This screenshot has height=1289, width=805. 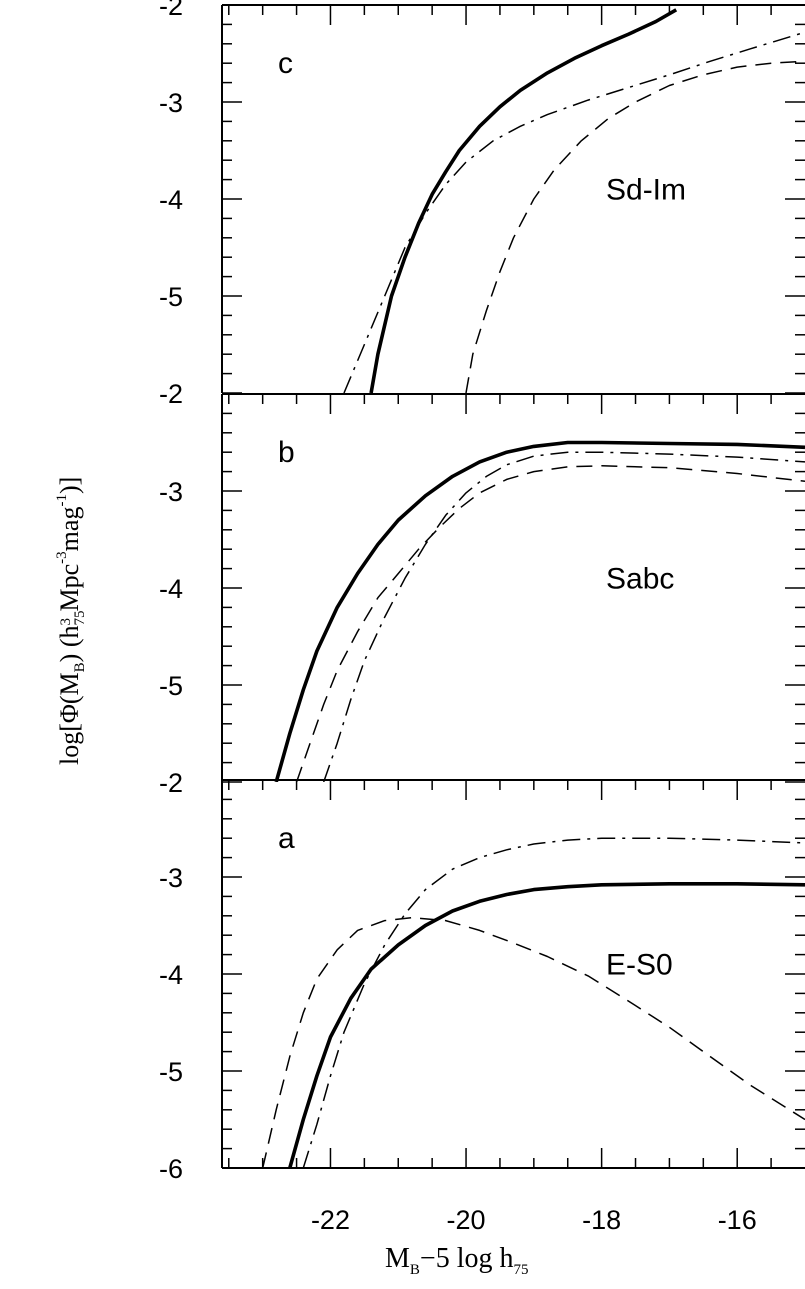 What do you see at coordinates (640, 578) in the screenshot?
I see `galaxy-type-label: Sabc` at bounding box center [640, 578].